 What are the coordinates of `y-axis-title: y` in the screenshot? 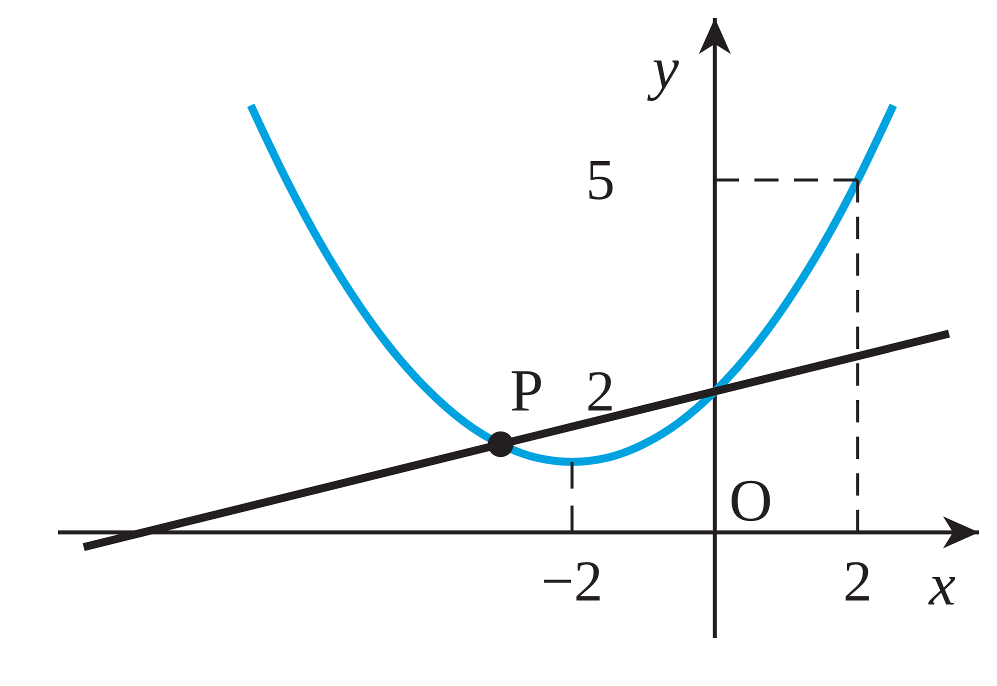 It's located at (663, 68).